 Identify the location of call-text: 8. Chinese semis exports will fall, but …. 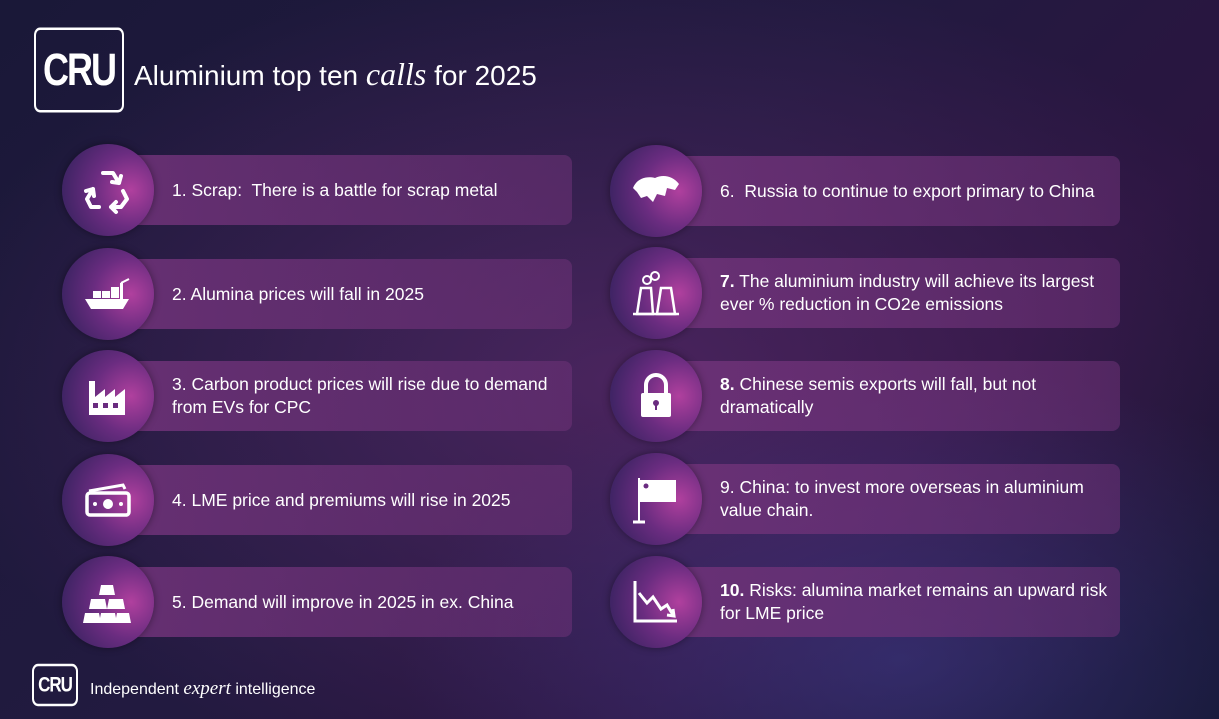
(914, 396).